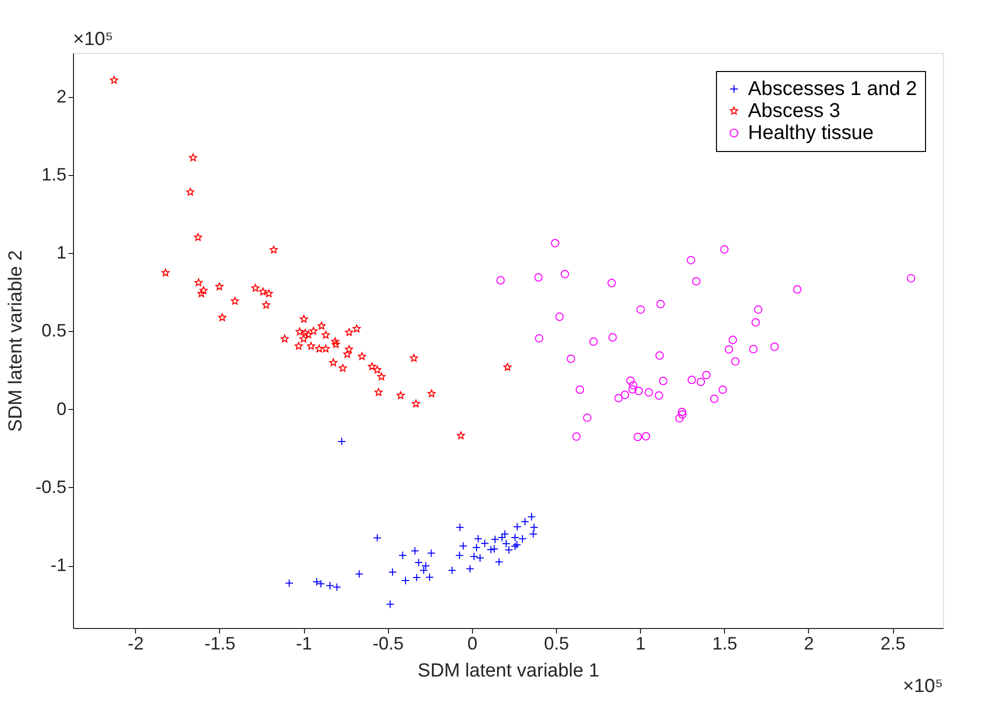 The width and height of the screenshot is (993, 715). Describe the element at coordinates (893, 644) in the screenshot. I see `x-tick-label: 2.5` at that location.